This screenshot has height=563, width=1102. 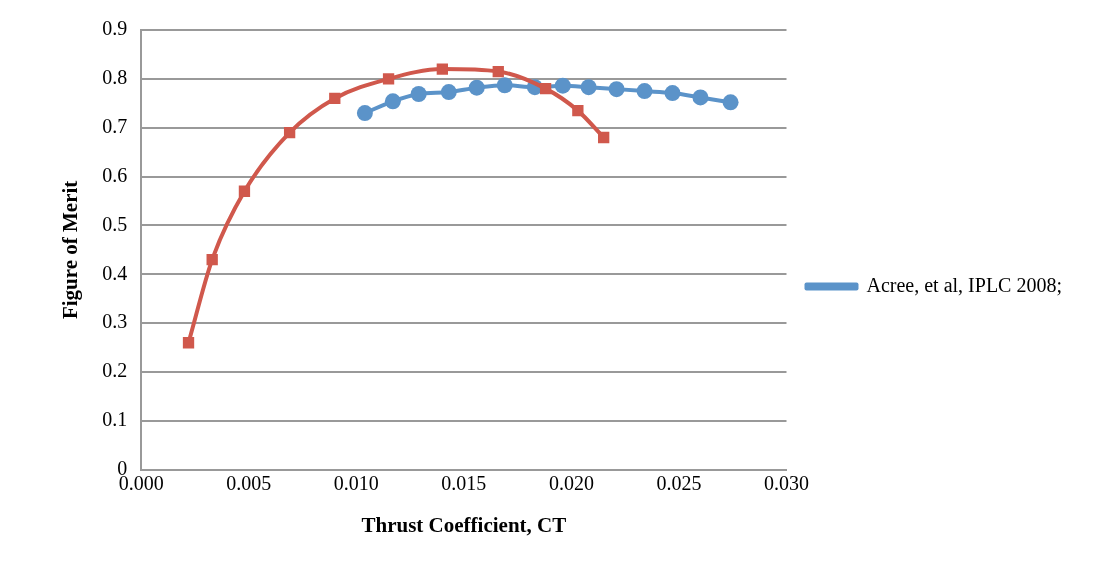 What do you see at coordinates (70, 250) in the screenshot?
I see `y-axis-title: Figure of Merit` at bounding box center [70, 250].